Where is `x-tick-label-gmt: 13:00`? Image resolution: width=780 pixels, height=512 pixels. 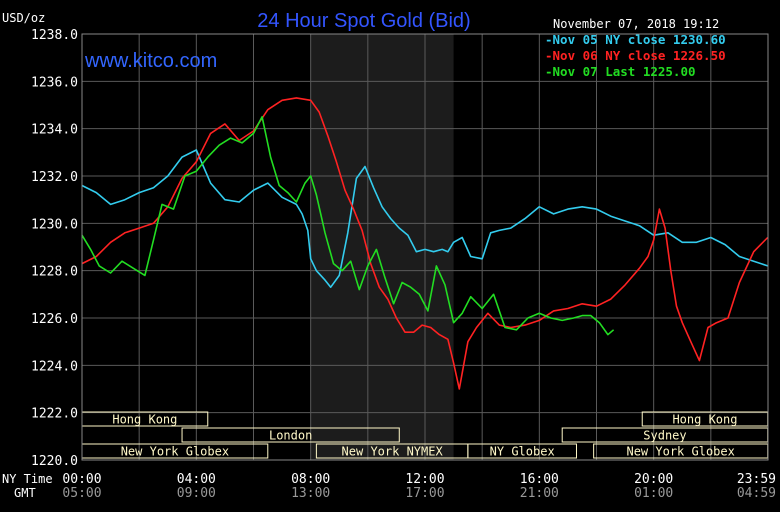 x-tick-label-gmt: 13:00 is located at coordinates (310, 493).